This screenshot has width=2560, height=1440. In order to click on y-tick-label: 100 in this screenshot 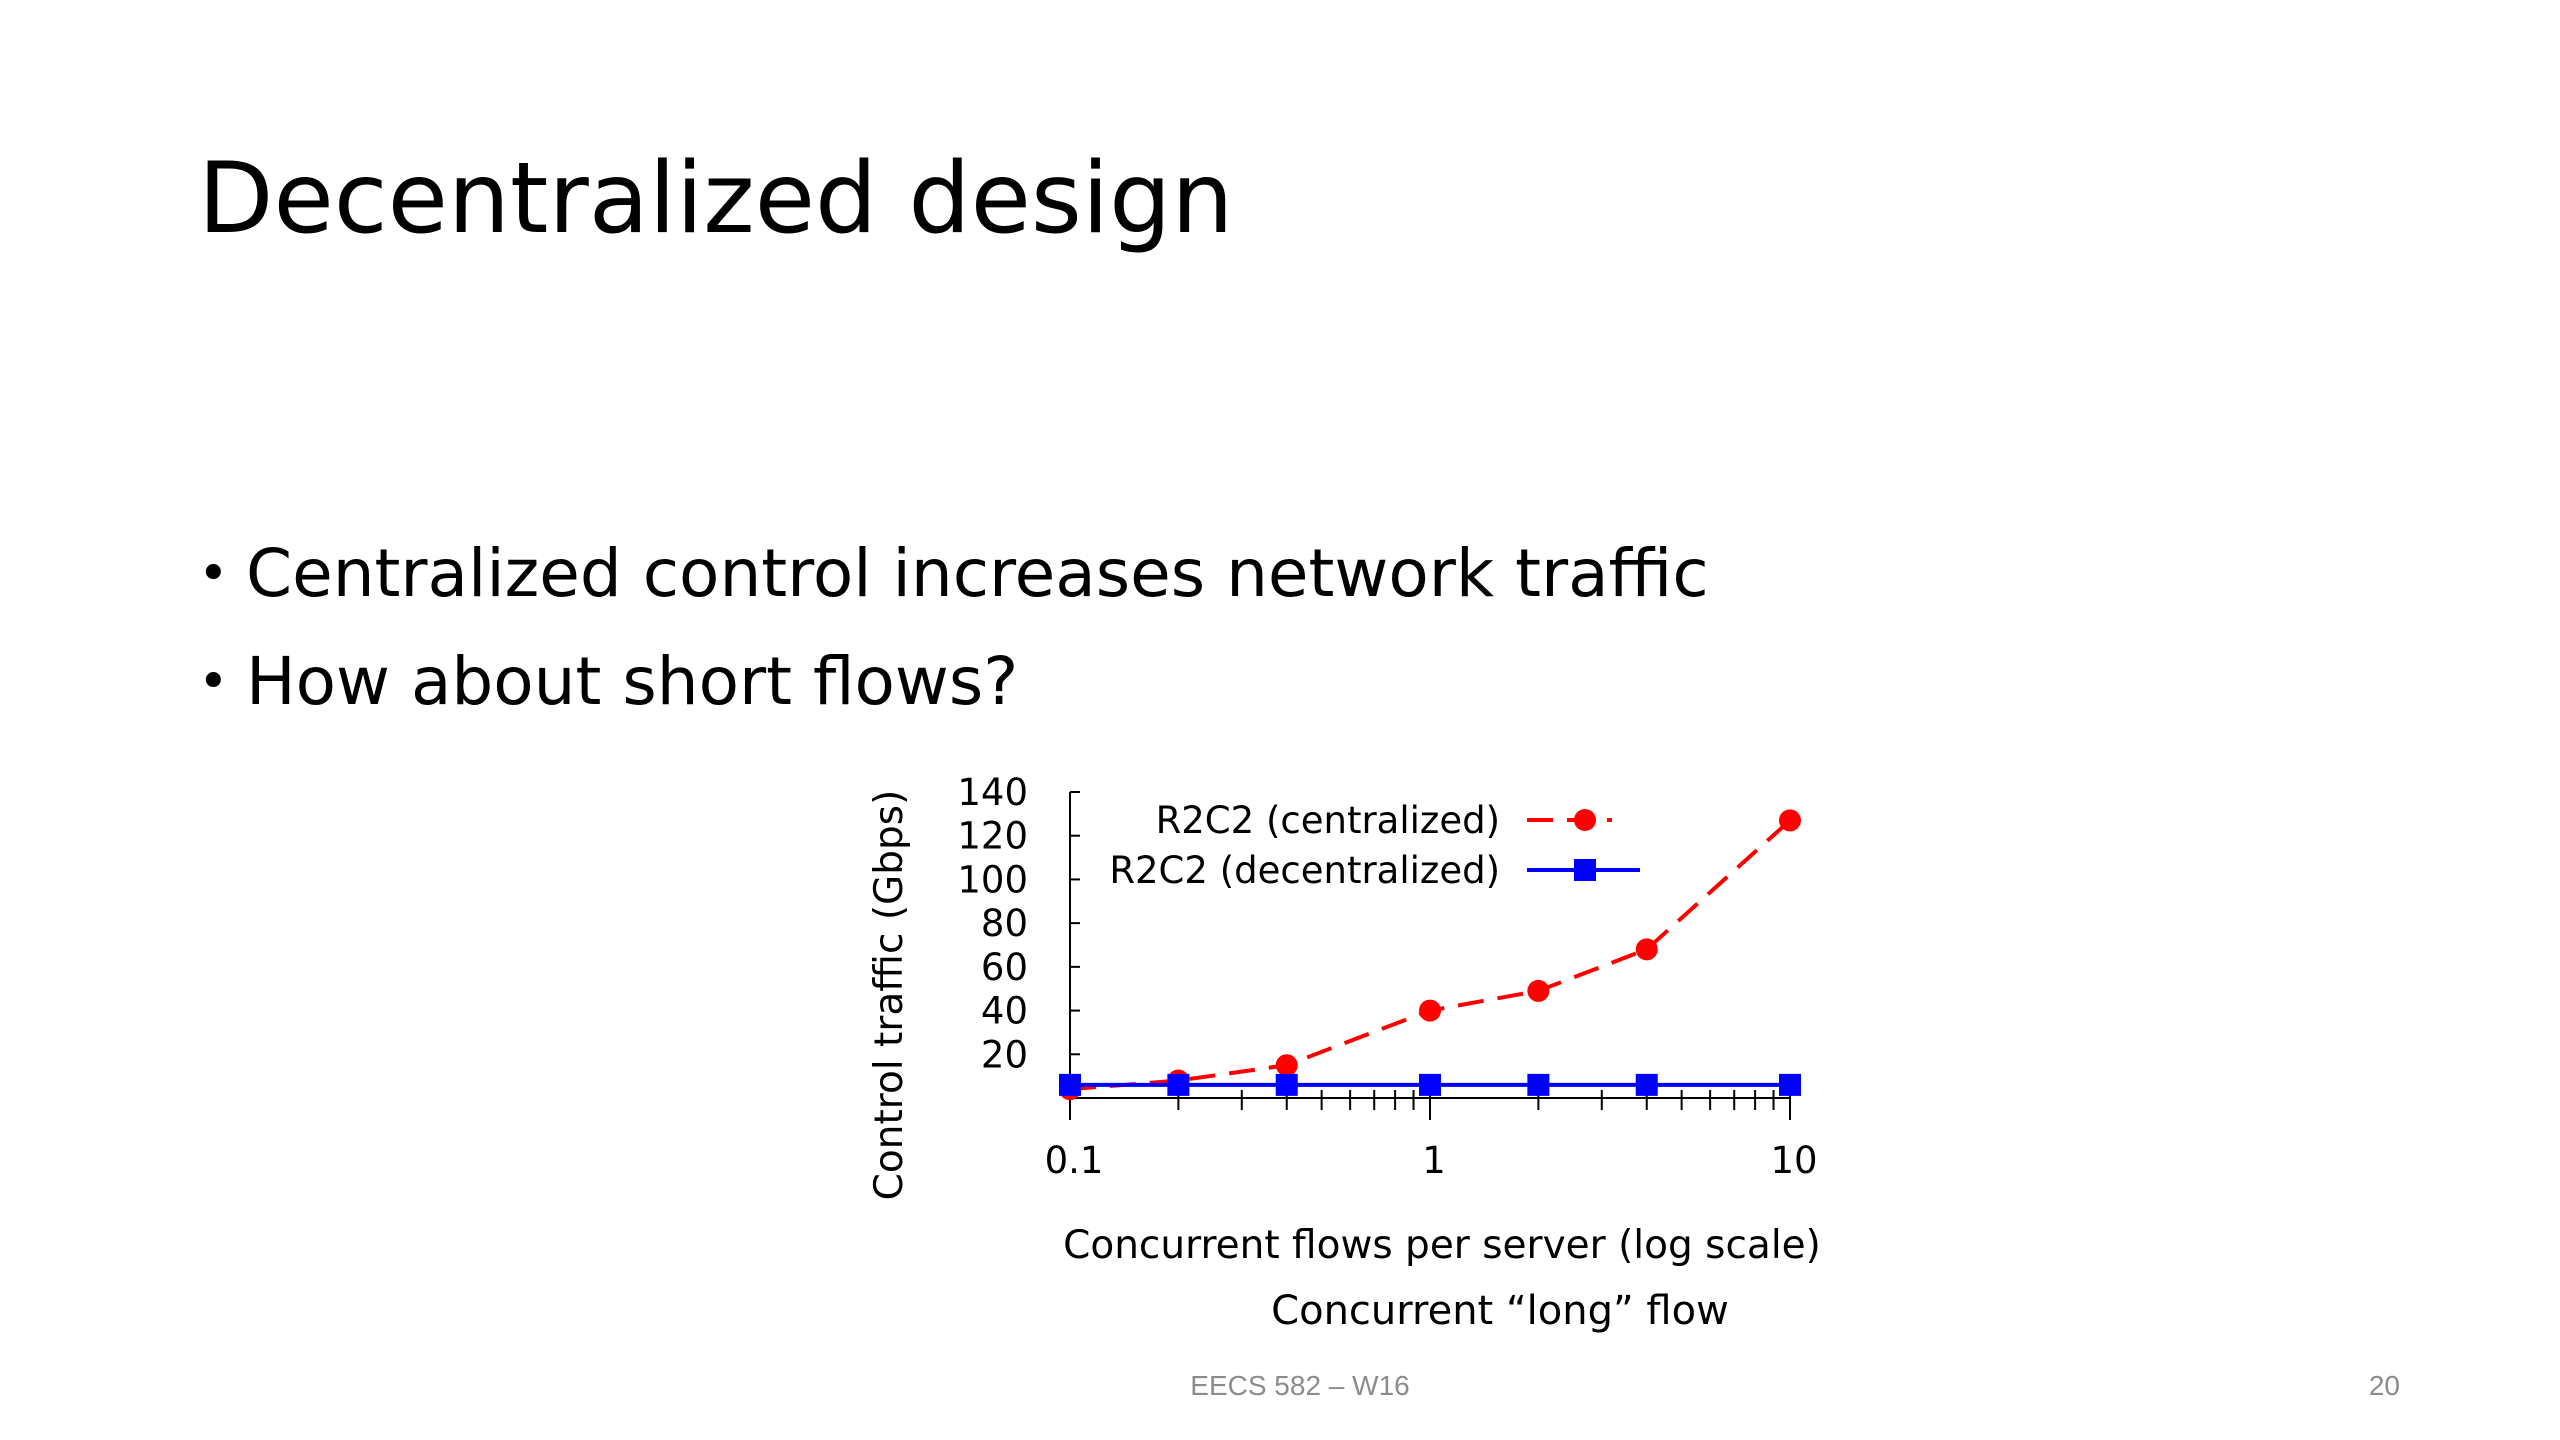, I will do `click(992, 879)`.